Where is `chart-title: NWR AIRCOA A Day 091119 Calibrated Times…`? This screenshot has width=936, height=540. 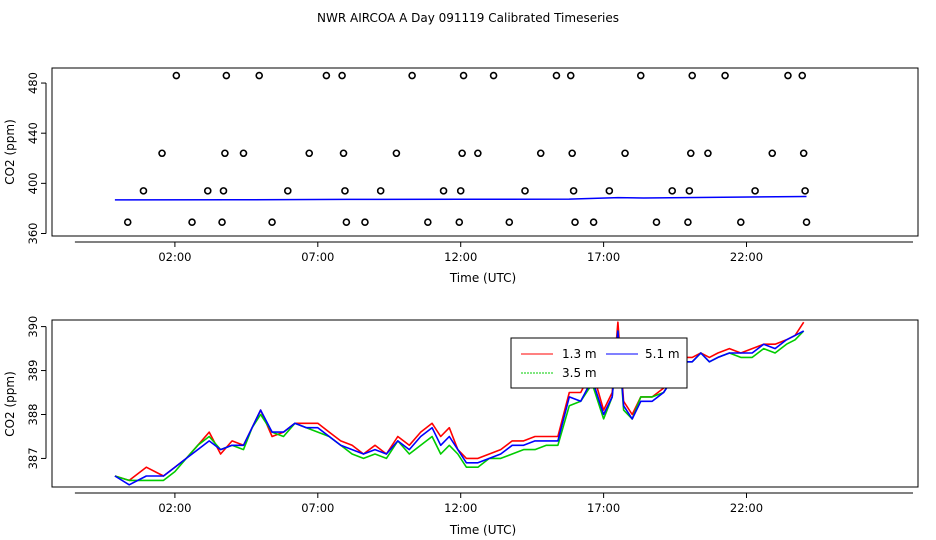 chart-title: NWR AIRCOA A Day 091119 Calibrated Times… is located at coordinates (468, 18).